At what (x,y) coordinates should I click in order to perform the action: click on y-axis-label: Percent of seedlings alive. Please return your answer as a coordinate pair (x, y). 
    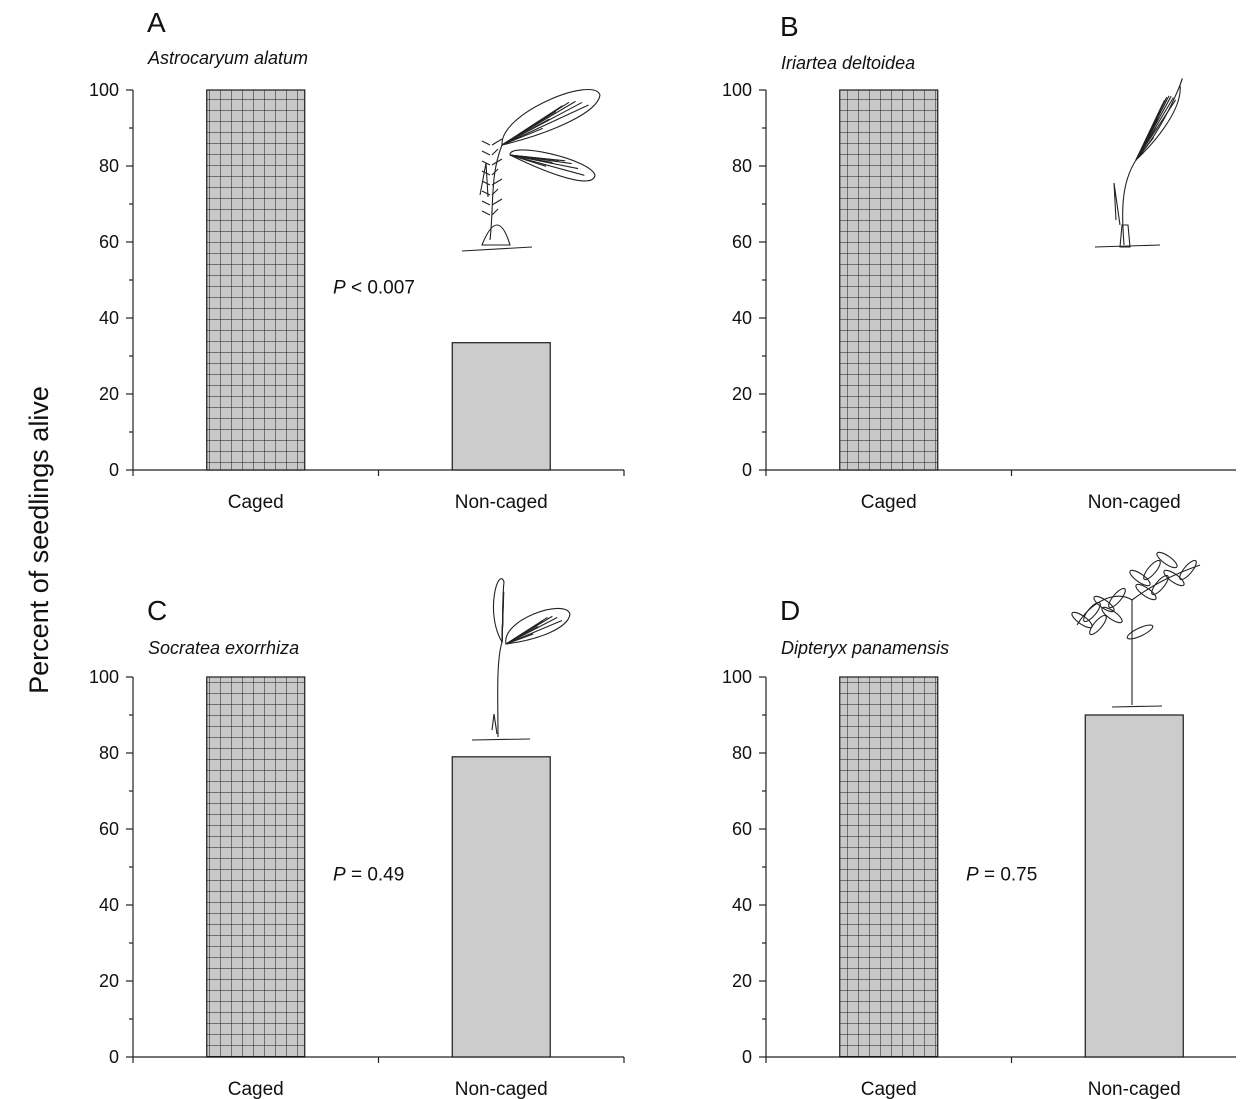
    Looking at the image, I should click on (39, 540).